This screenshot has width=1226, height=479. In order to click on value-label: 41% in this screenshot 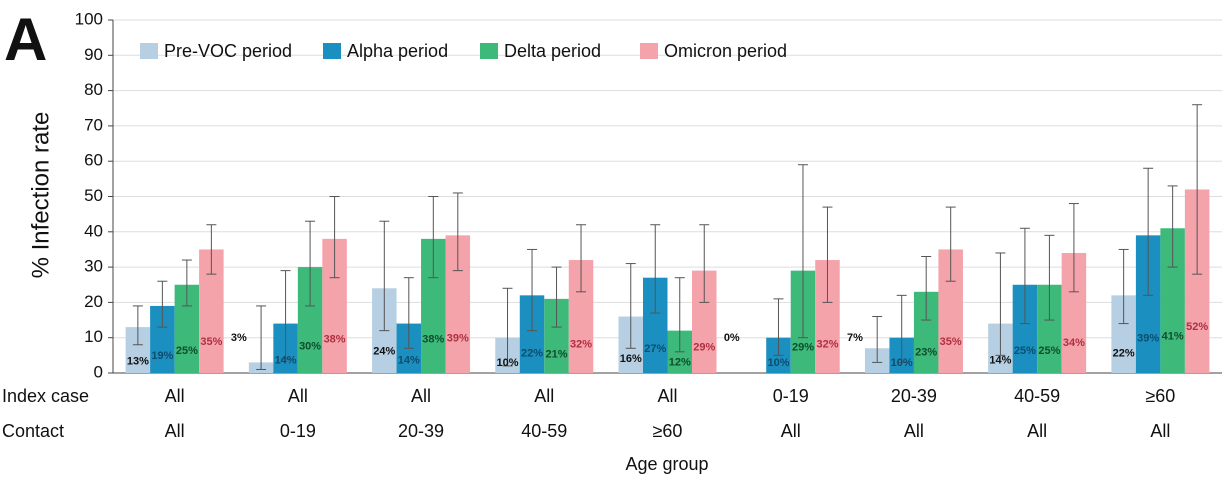, I will do `click(1173, 337)`.